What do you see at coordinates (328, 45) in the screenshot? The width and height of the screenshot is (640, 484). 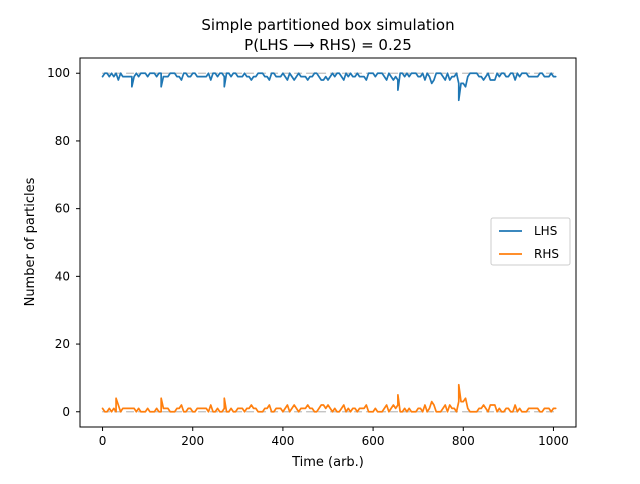 I see `chart-subtitle: P(LHS ⟶ RHS) = 0.25` at bounding box center [328, 45].